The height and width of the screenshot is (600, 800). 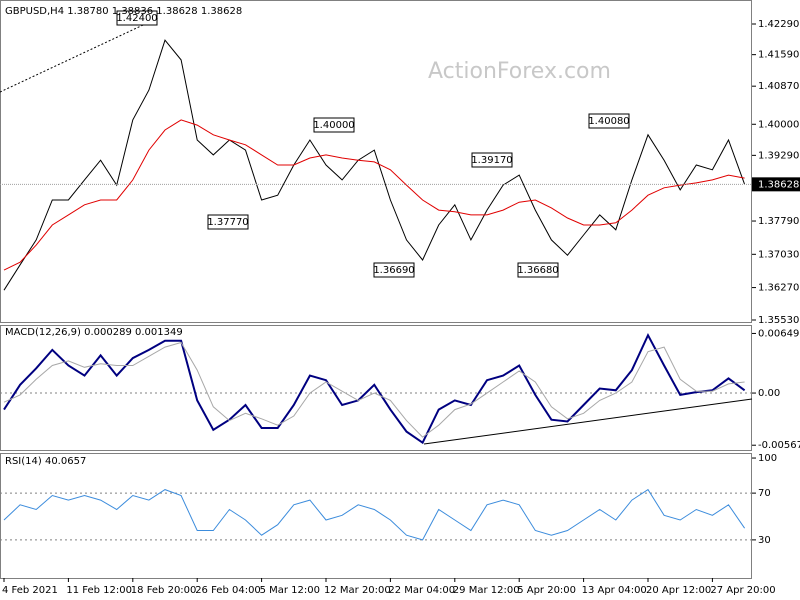 I want to click on annotation: 1.36690, so click(x=393, y=270).